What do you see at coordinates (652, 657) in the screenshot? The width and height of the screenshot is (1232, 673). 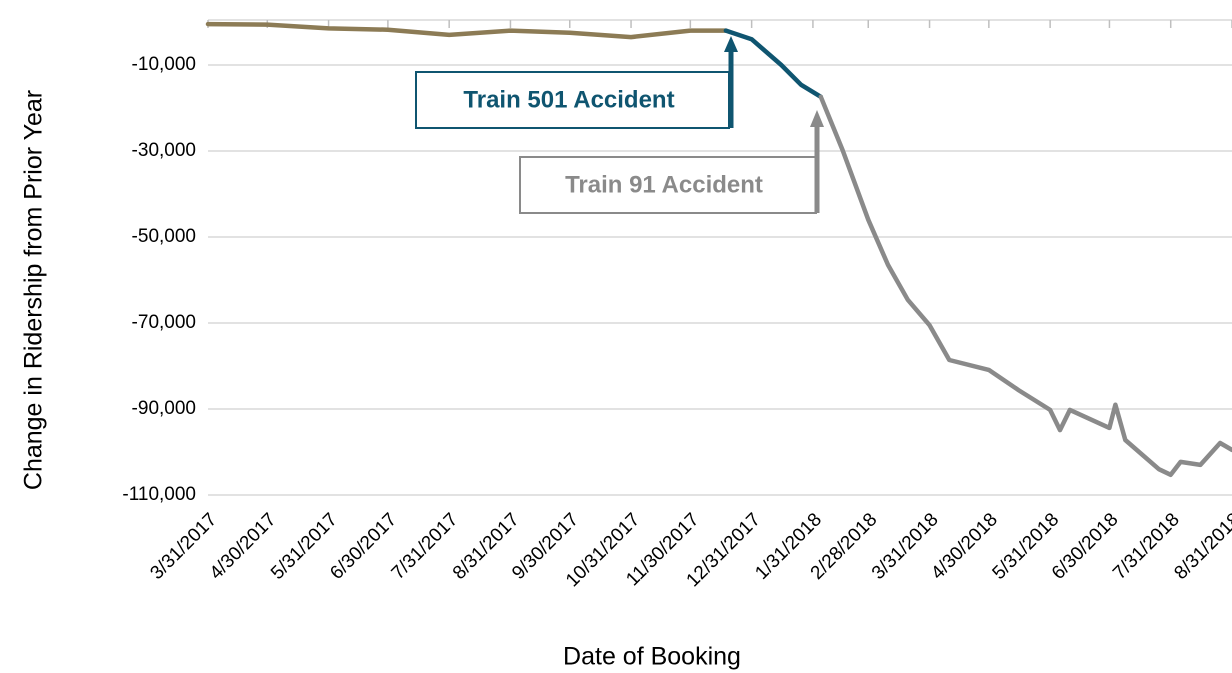 I see `x-axis-label: Date of Booking` at bounding box center [652, 657].